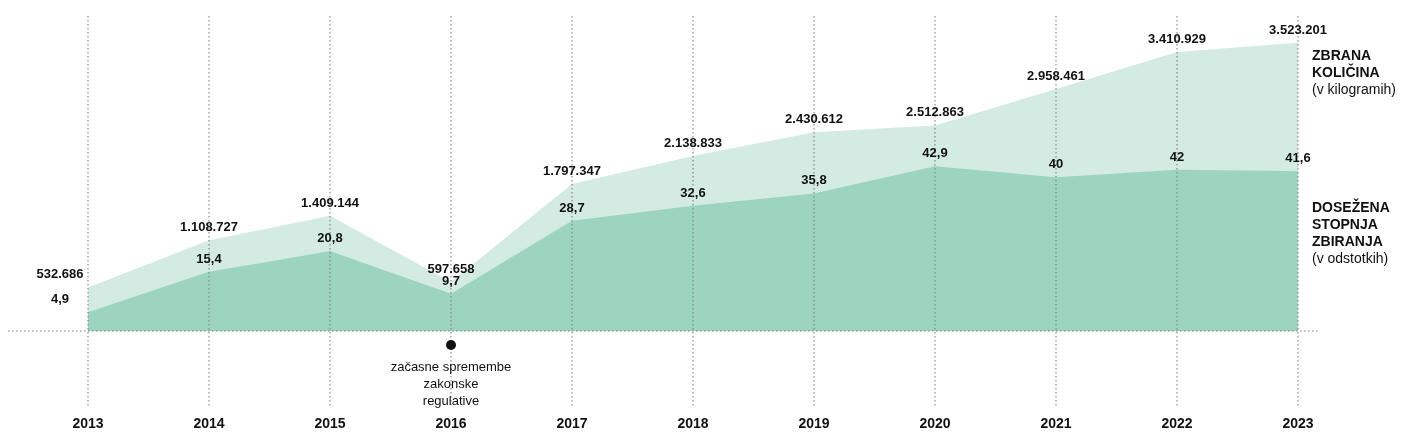 This screenshot has width=1407, height=432. What do you see at coordinates (1298, 29) in the screenshot?
I see `data-label: 3.523.201` at bounding box center [1298, 29].